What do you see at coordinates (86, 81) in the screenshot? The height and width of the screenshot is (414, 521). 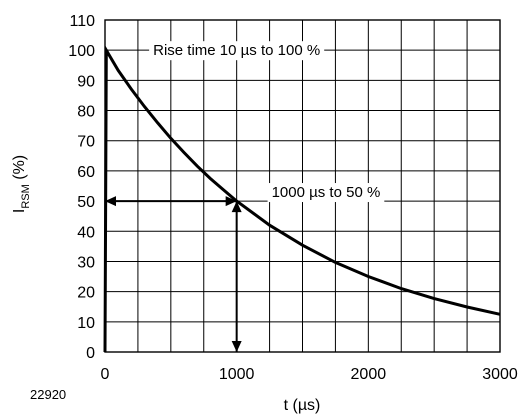 I see `y-tick-label: 90` at bounding box center [86, 81].